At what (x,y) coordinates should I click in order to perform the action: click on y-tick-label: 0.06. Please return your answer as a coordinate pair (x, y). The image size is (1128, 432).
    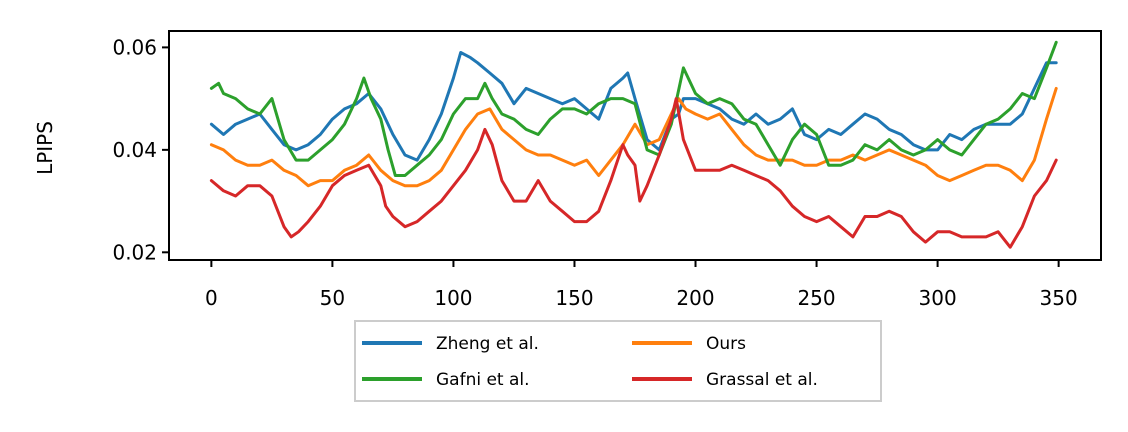
    Looking at the image, I should click on (134, 47).